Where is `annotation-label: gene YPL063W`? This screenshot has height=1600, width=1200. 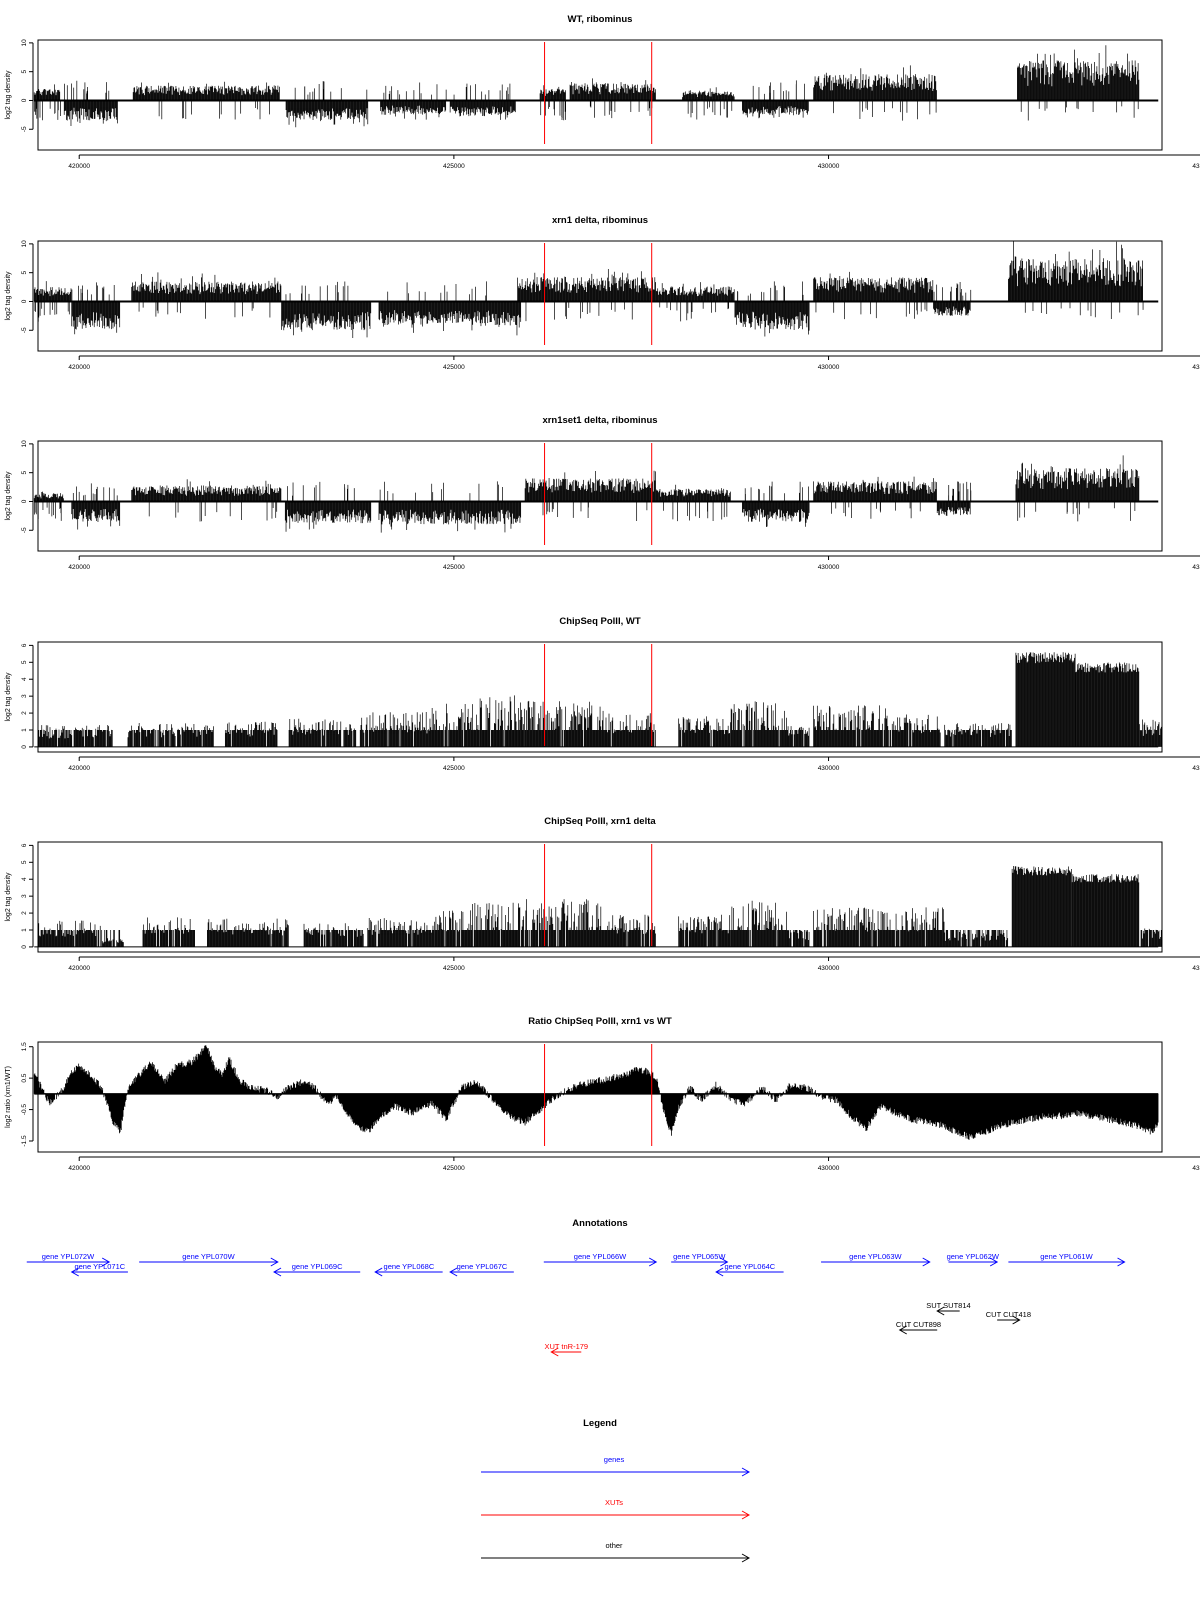 annotation-label: gene YPL063W is located at coordinates (875, 1256).